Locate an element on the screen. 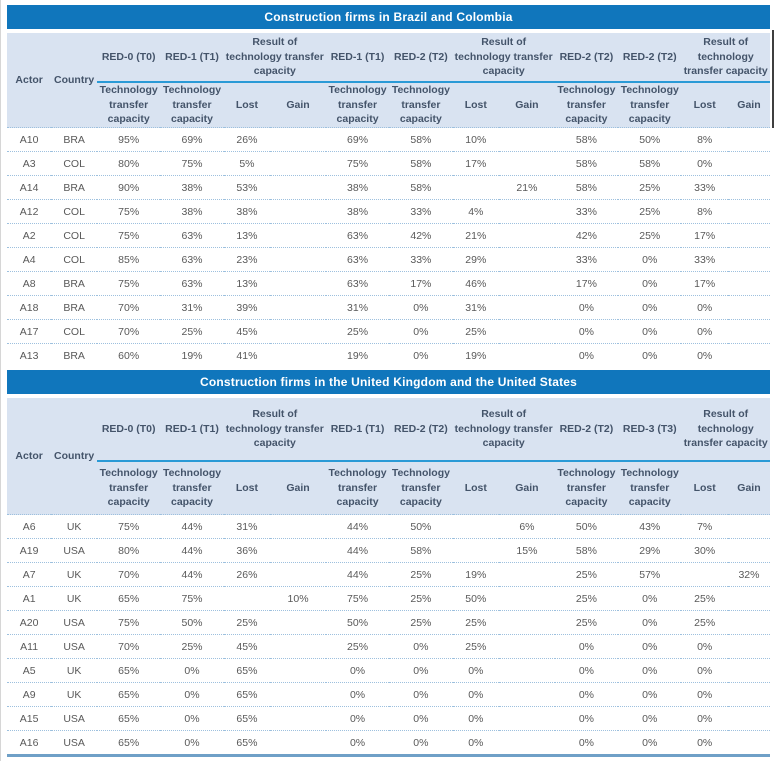  actor-cell: A15 is located at coordinates (29, 718).